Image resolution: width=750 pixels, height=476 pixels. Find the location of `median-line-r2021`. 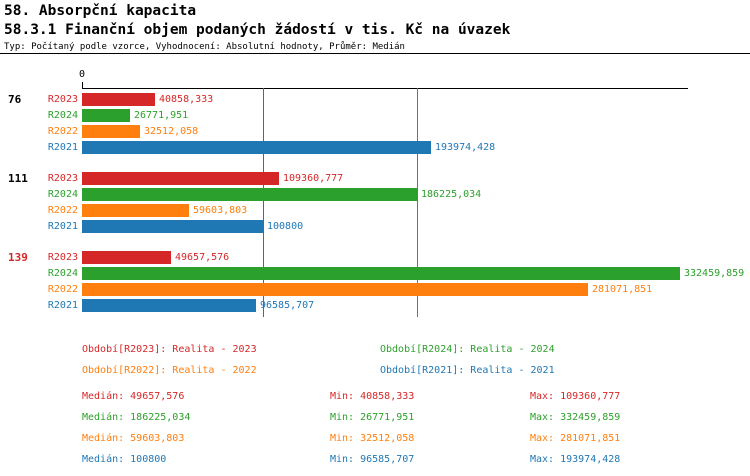

median-line-r2021 is located at coordinates (263, 202).